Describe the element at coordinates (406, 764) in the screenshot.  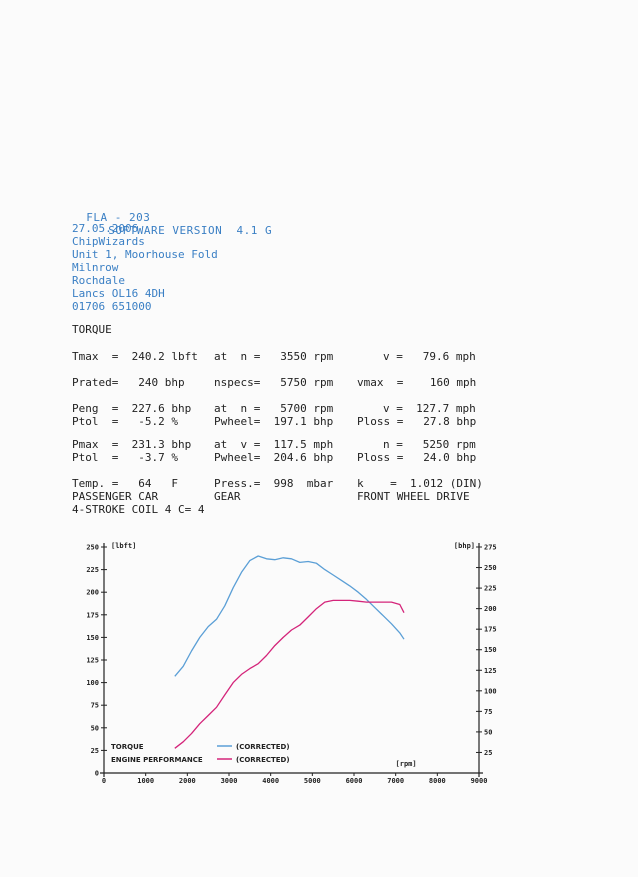
I see `x-axis-label: [rpm]` at that location.